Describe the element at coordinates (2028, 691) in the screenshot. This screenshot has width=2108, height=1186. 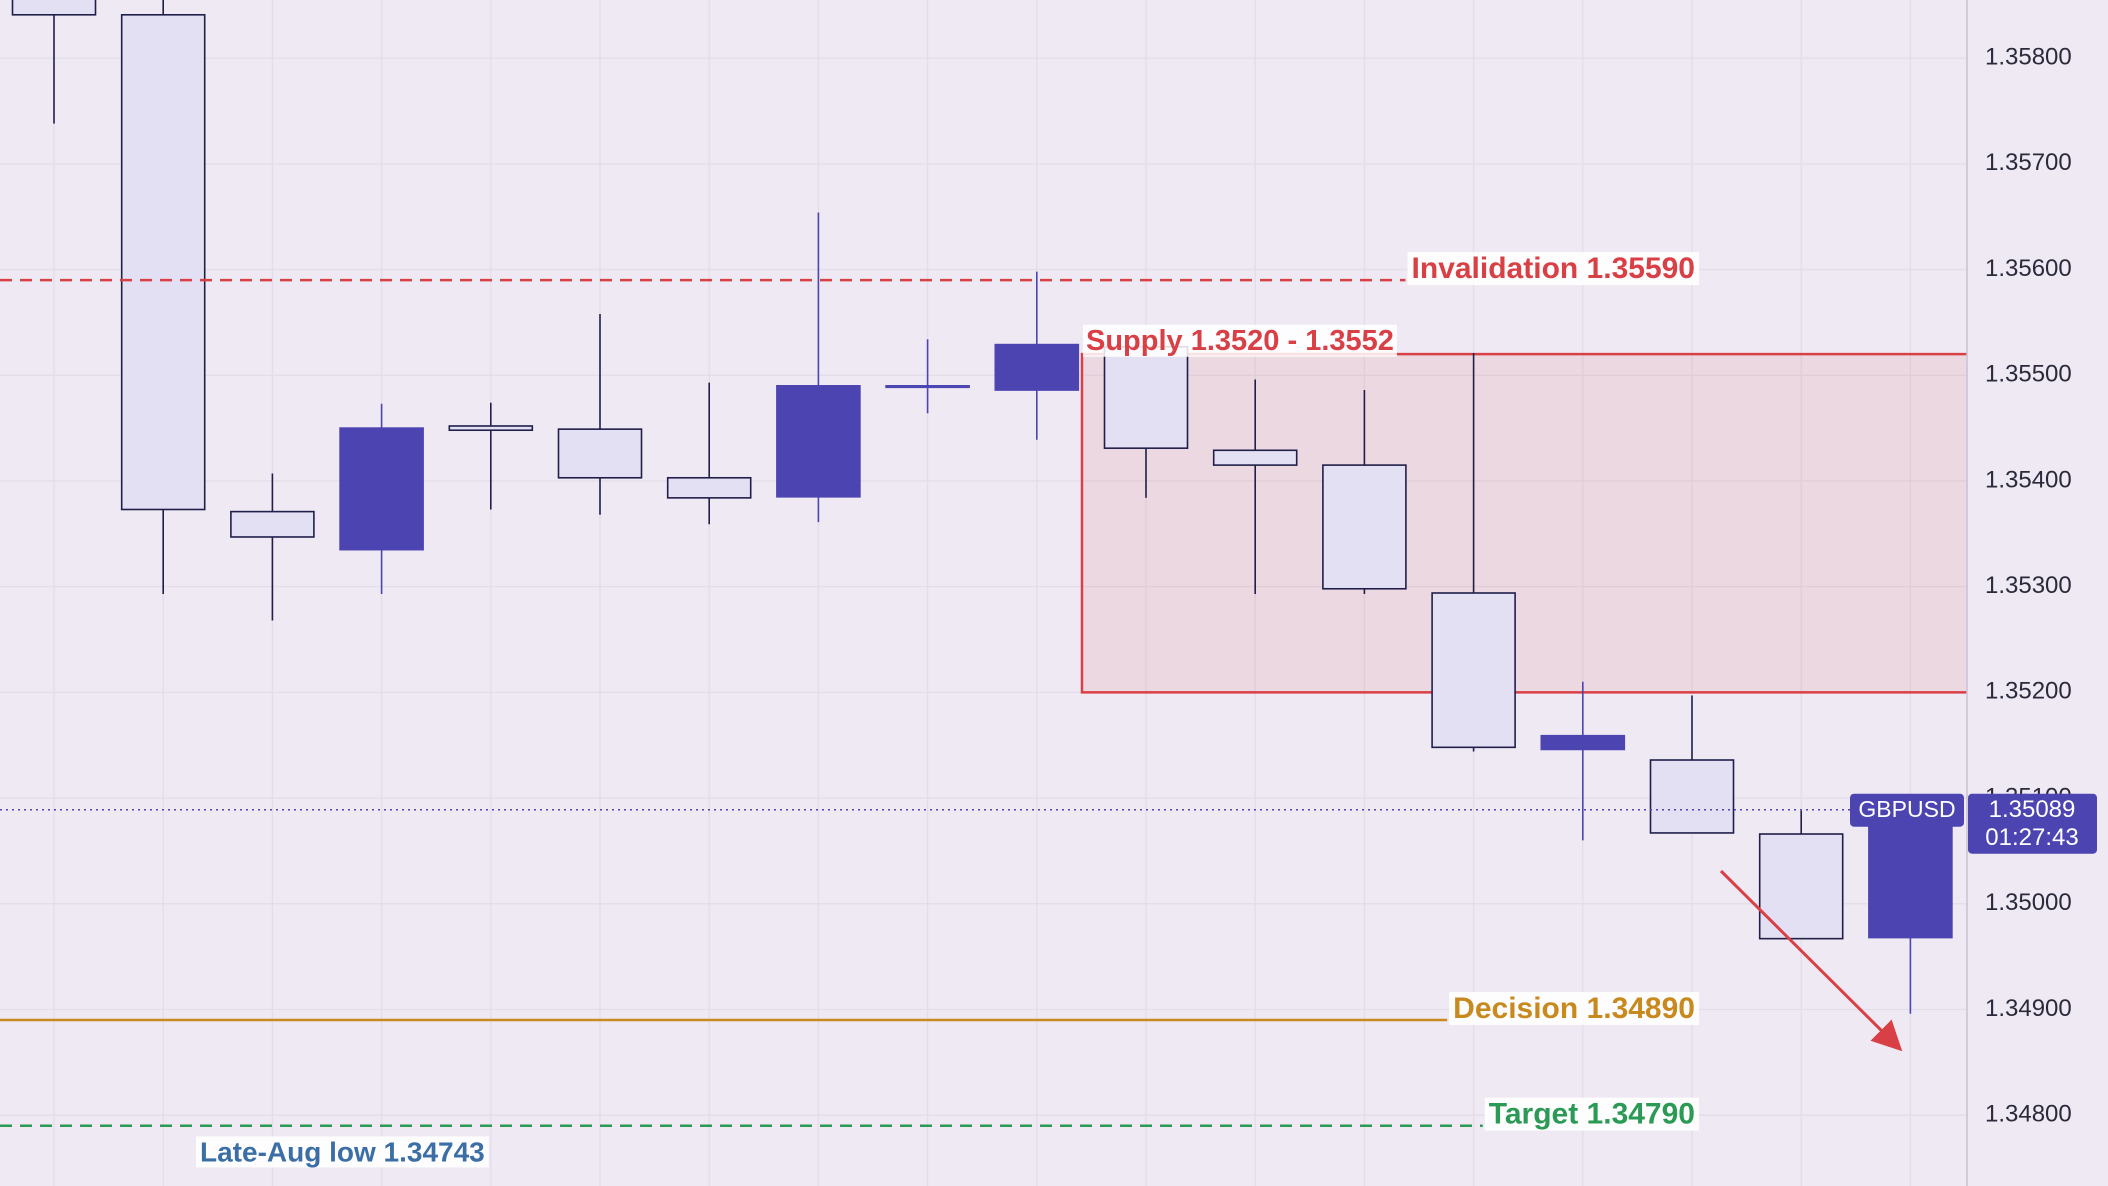
I see `y-tick-label: 1.35200` at that location.